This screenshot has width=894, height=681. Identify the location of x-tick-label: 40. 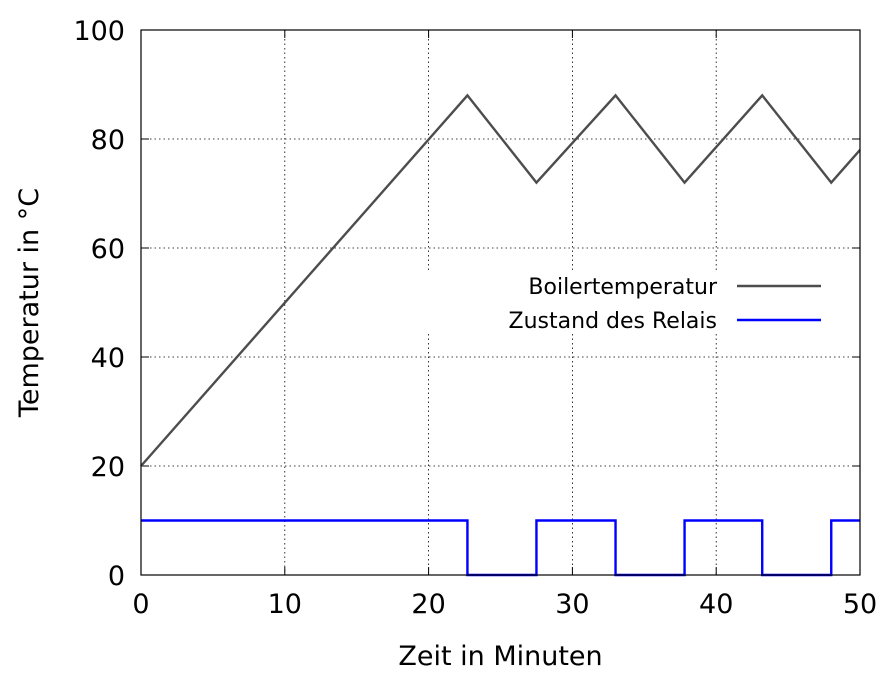
(716, 604).